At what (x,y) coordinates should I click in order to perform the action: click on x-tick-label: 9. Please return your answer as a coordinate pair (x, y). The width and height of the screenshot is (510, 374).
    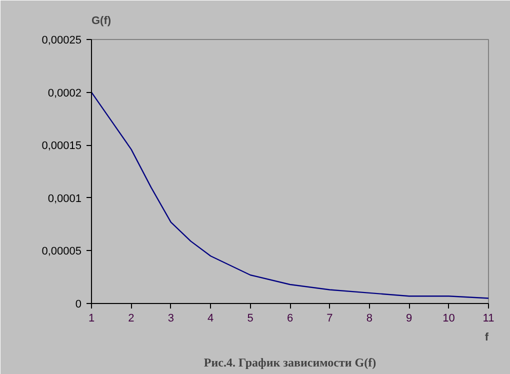
    Looking at the image, I should click on (409, 318).